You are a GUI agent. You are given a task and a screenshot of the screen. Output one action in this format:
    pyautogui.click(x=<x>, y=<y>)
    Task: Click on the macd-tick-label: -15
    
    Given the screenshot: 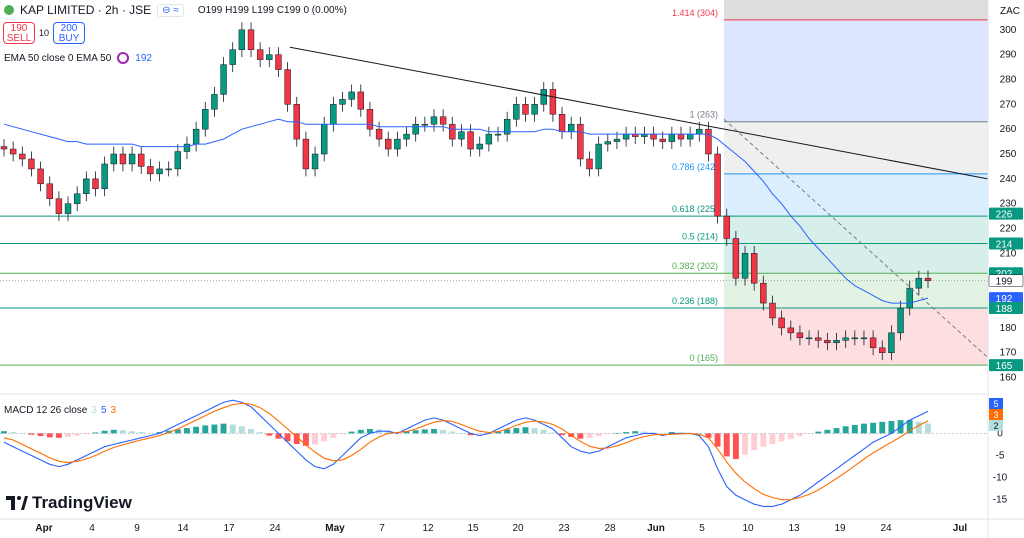 What is the action you would take?
    pyautogui.click(x=1000, y=500)
    